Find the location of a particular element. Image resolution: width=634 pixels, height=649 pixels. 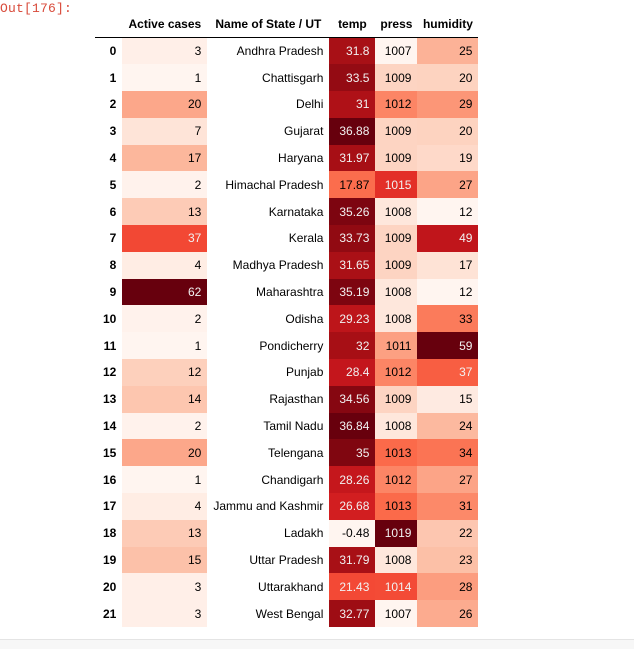

cell-active-cases: 17 is located at coordinates (165, 158).